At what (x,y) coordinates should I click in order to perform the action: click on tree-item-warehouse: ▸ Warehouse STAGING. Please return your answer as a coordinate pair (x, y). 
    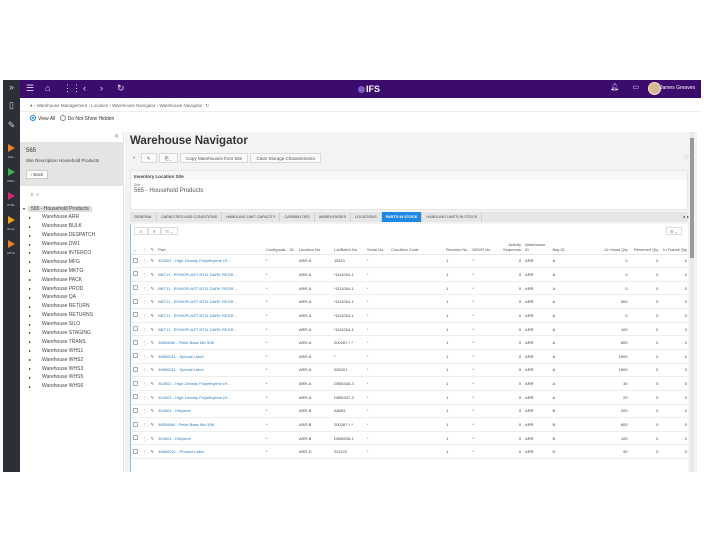
    Looking at the image, I should click on (60, 332).